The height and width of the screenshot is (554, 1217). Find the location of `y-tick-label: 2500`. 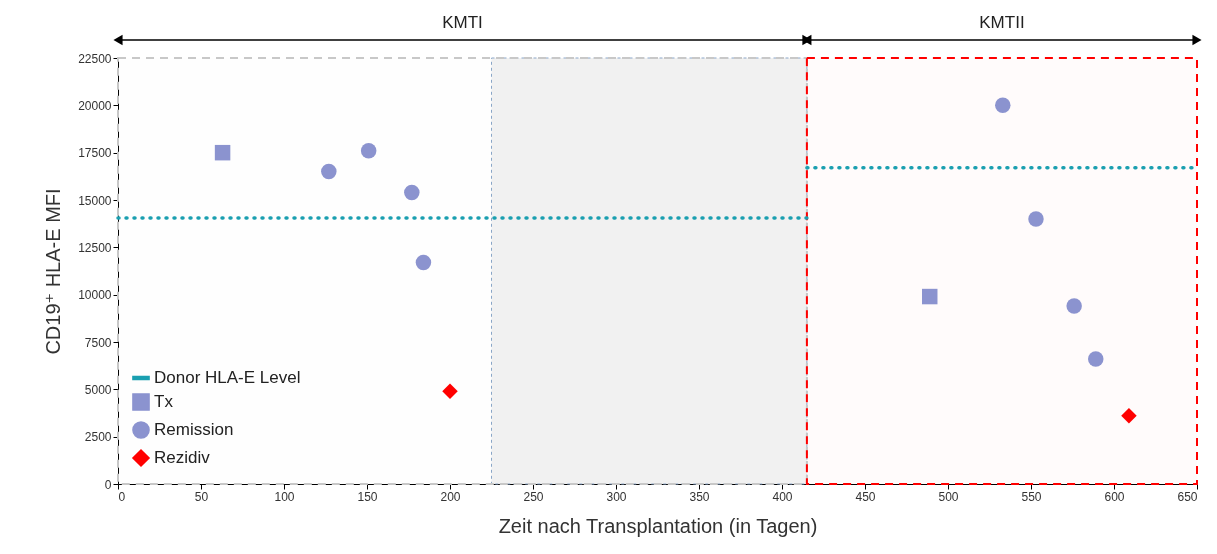

y-tick-label: 2500 is located at coordinates (98, 437).